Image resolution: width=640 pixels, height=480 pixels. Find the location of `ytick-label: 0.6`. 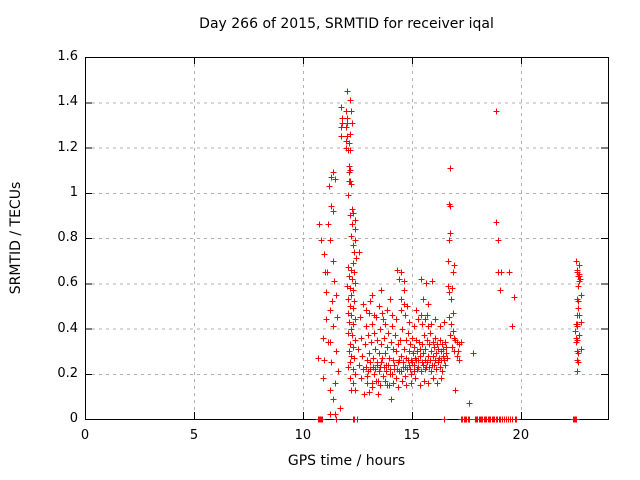

ytick-label: 0.6 is located at coordinates (67, 283).